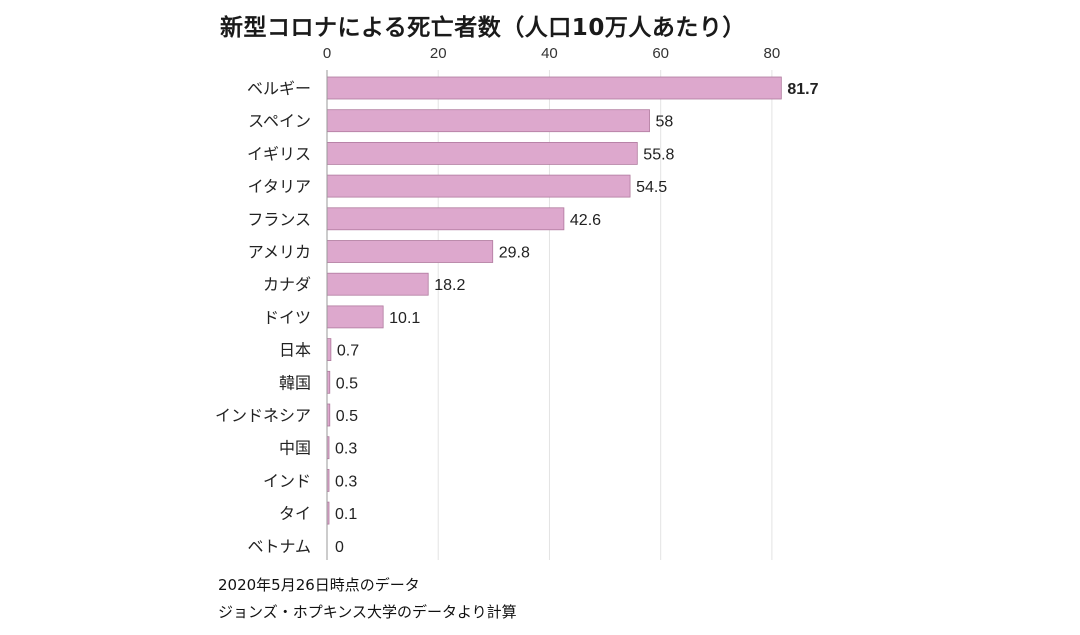  Describe the element at coordinates (404, 318) in the screenshot. I see `data-label: 10.1` at that location.